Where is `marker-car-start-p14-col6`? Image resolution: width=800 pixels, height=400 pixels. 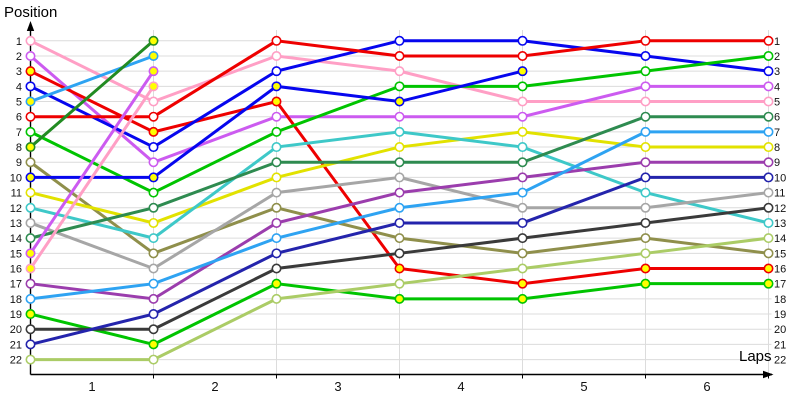 marker-car-start-p14-col6 is located at coordinates (768, 116).